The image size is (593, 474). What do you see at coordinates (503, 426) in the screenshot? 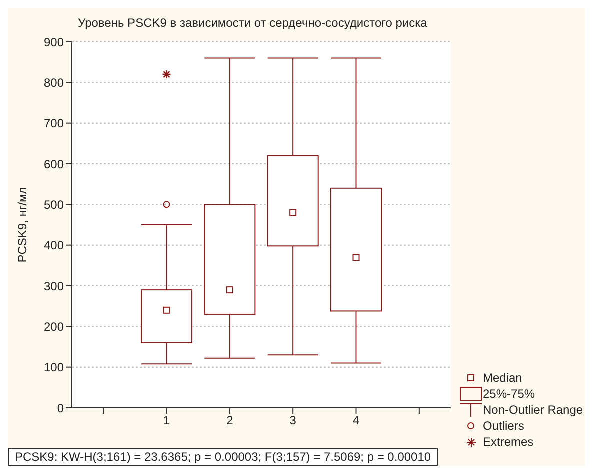
I see `text: Outliers` at bounding box center [503, 426].